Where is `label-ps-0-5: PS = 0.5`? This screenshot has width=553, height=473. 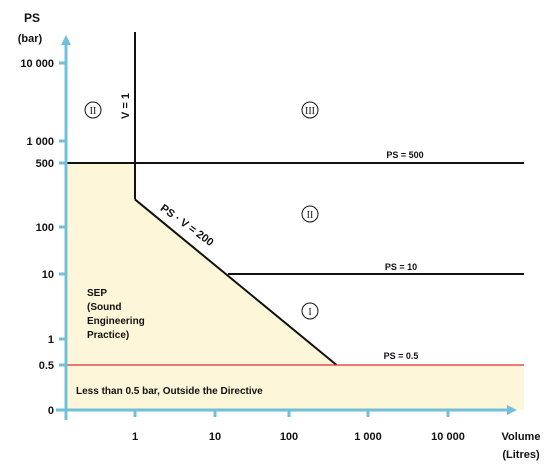
label-ps-0-5: PS = 0.5 is located at coordinates (401, 356).